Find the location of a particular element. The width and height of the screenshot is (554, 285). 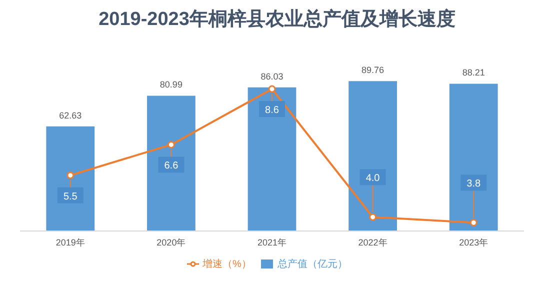

chart-title: 2019-2023年桐梓县农业总产值及增长速度 is located at coordinates (277, 20).